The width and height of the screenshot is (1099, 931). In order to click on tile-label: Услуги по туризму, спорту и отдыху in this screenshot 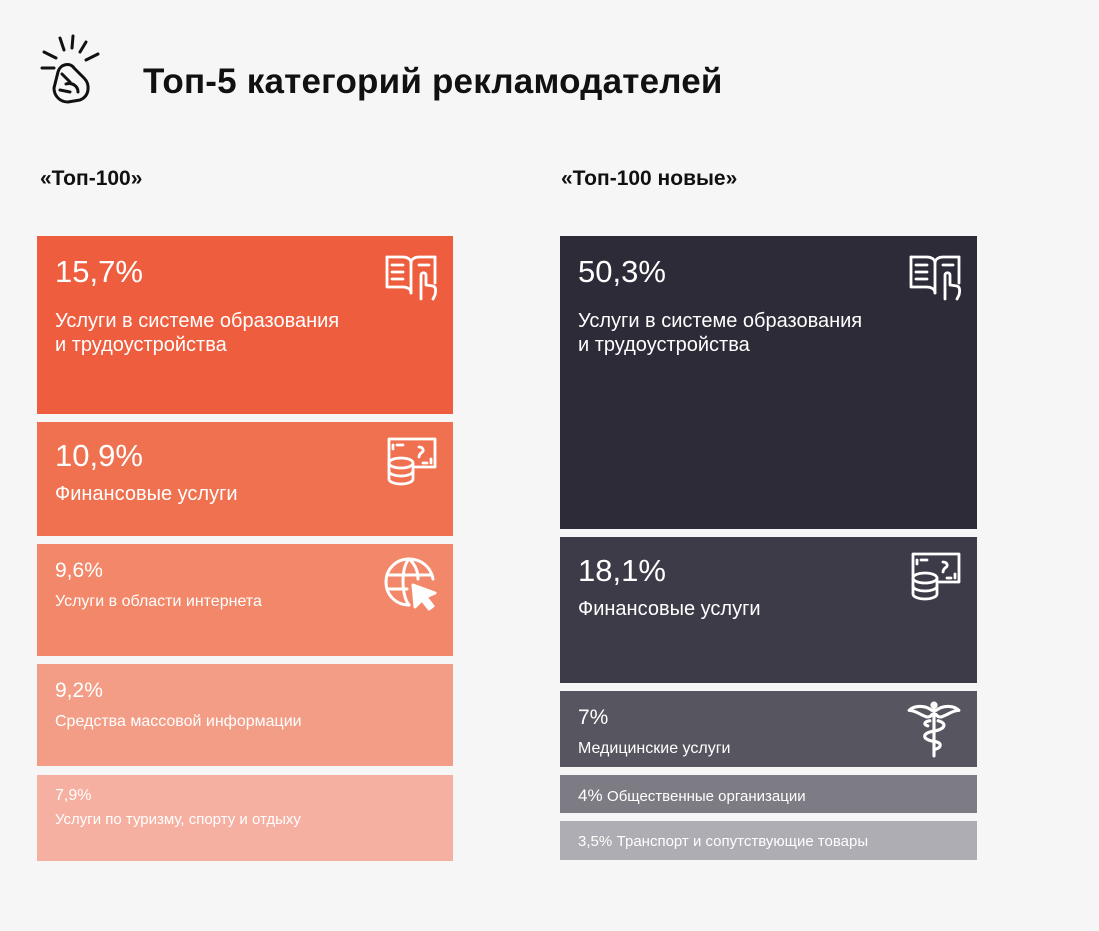, I will do `click(178, 819)`.